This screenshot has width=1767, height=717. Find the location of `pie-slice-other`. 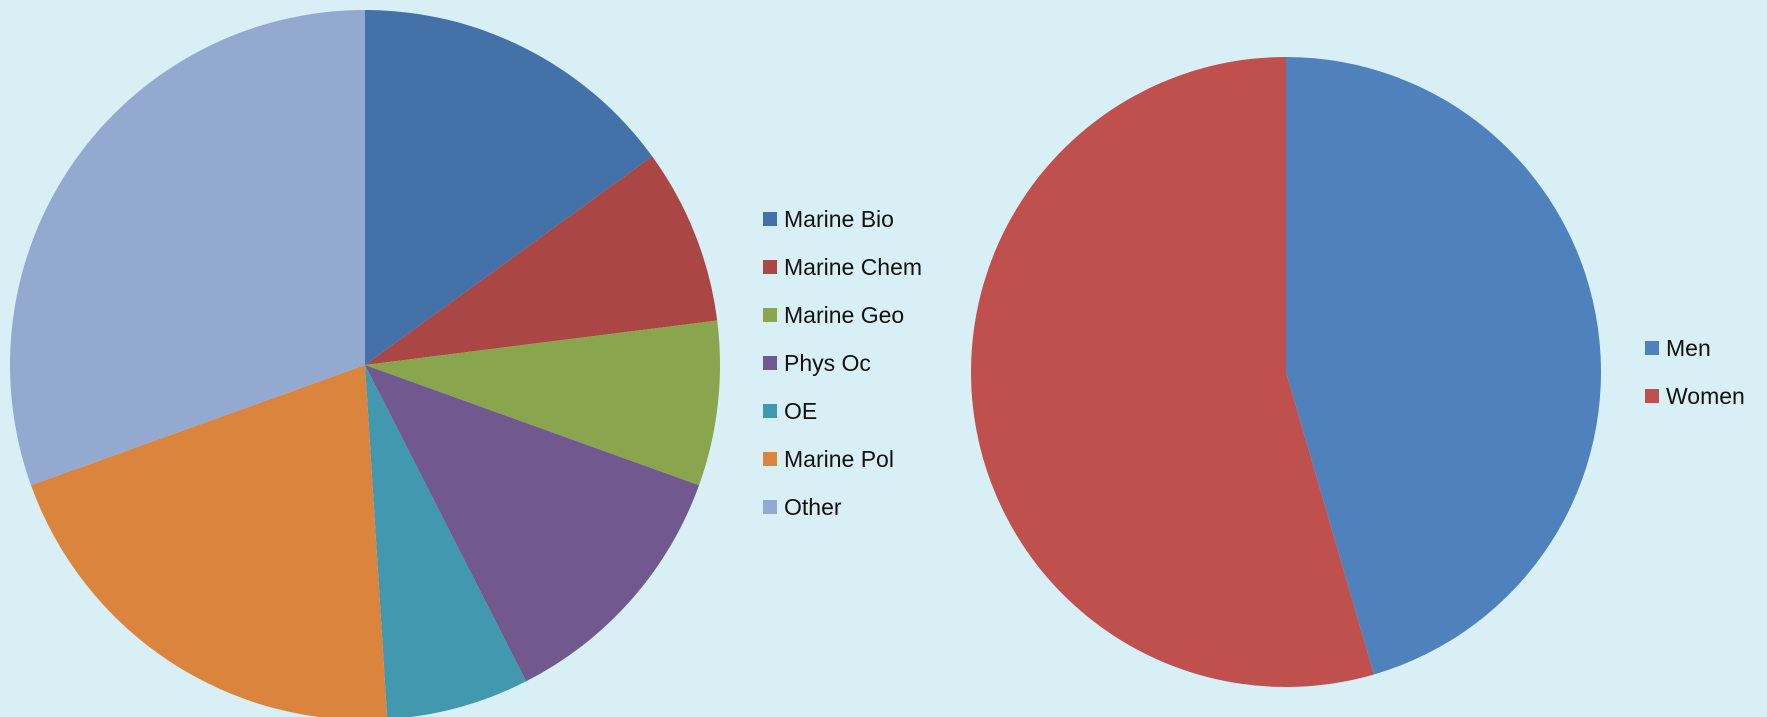

pie-slice-other is located at coordinates (187, 248).